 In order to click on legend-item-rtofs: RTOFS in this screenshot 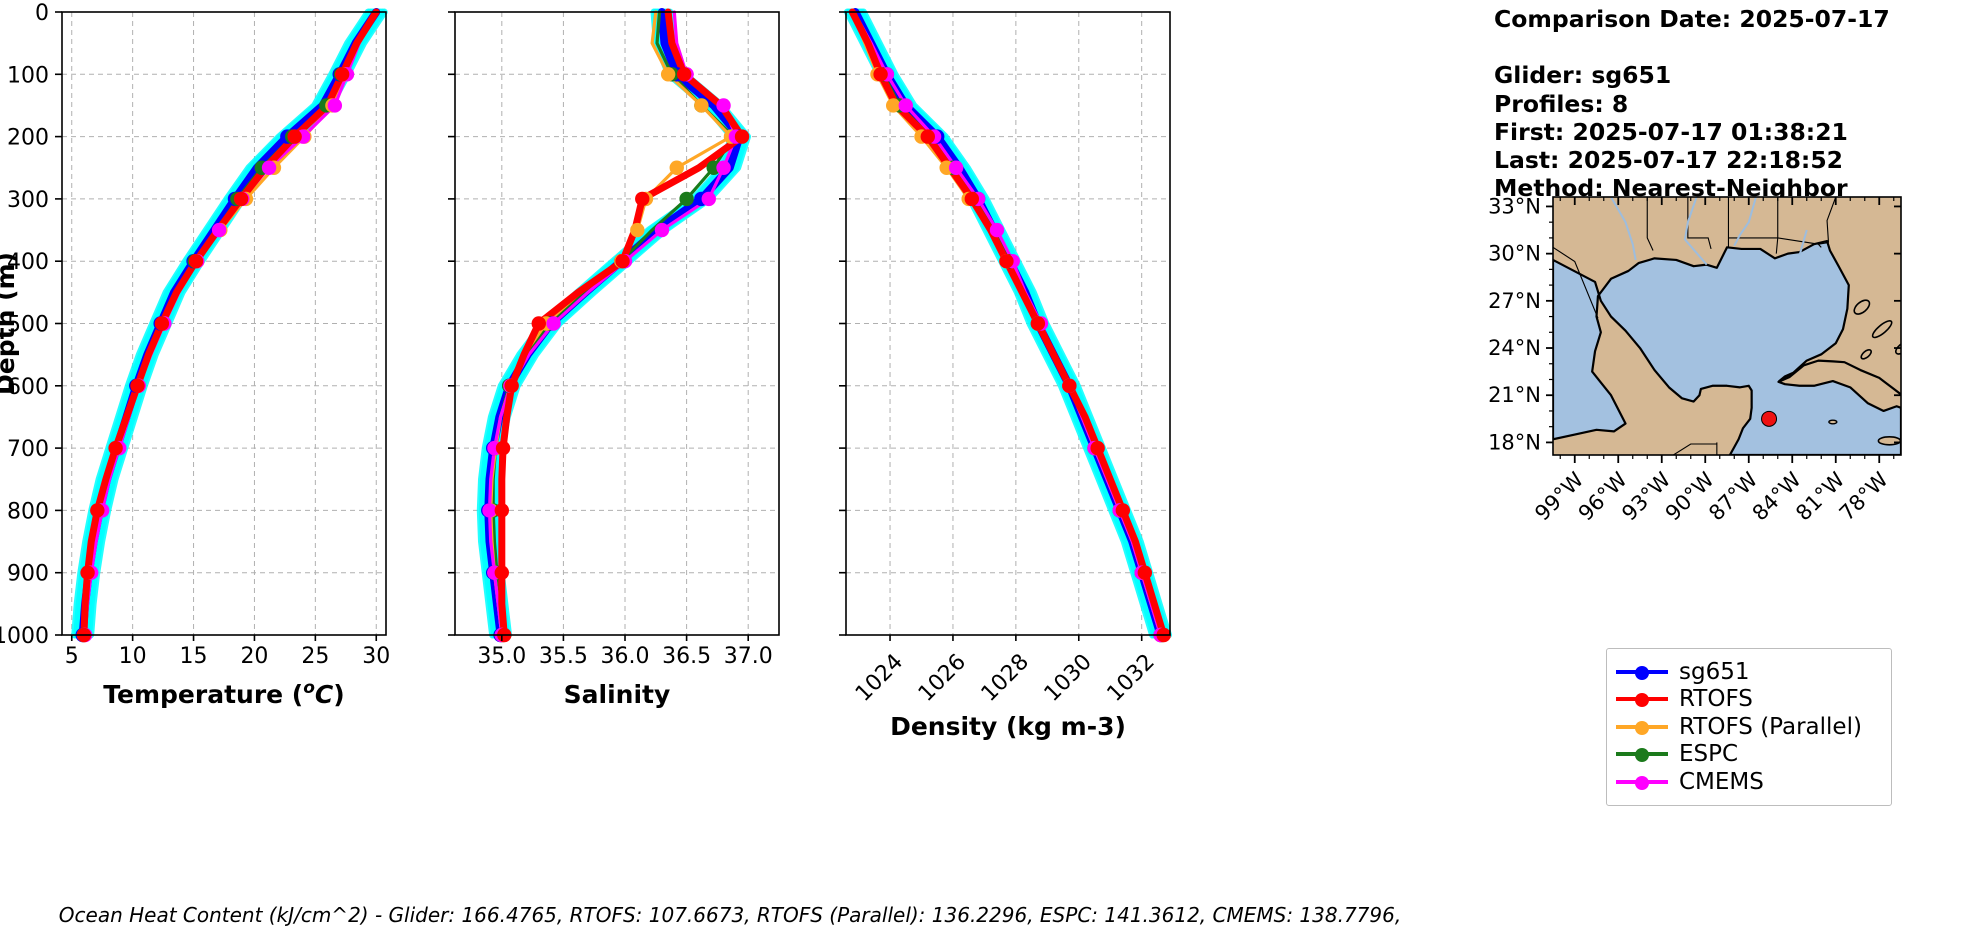, I will do `click(1748, 700)`.